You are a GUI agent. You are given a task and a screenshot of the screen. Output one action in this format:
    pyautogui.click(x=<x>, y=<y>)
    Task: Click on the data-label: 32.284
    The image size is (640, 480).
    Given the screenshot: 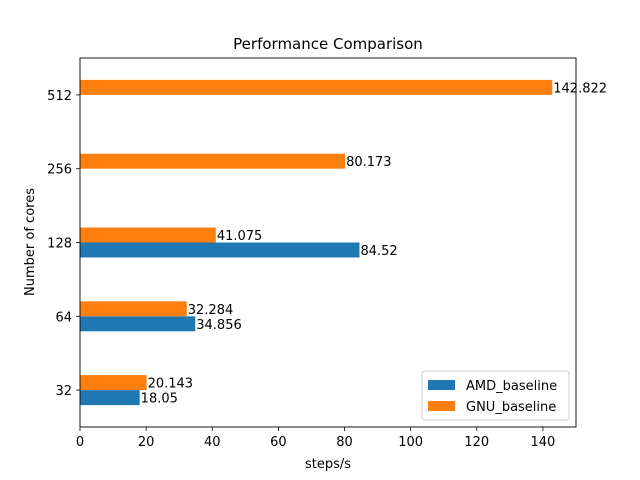 What is the action you would take?
    pyautogui.click(x=211, y=310)
    